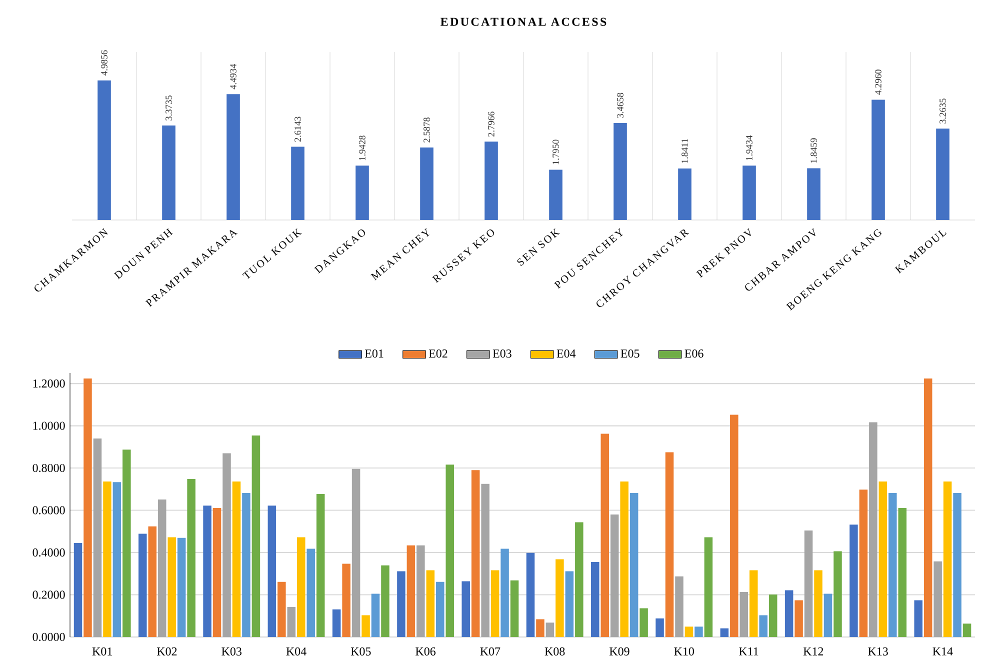 Image resolution: width=984 pixels, height=666 pixels. I want to click on data-label: 1.8459, so click(813, 150).